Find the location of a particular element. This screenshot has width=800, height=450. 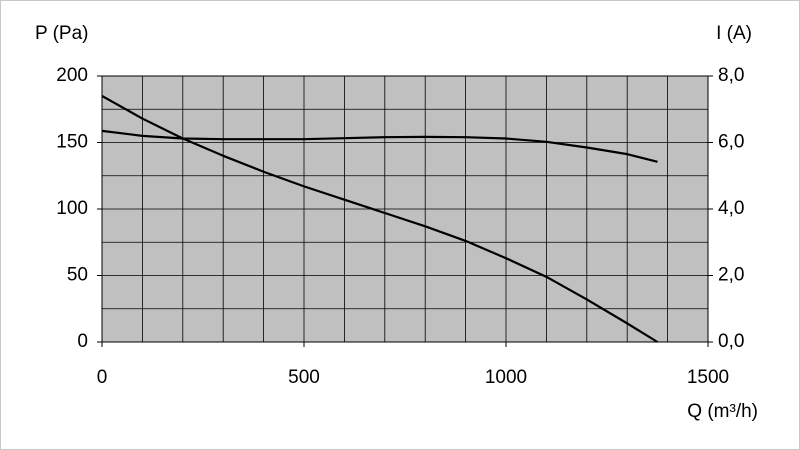

y-axis-label: P (Pa) is located at coordinates (62, 33).